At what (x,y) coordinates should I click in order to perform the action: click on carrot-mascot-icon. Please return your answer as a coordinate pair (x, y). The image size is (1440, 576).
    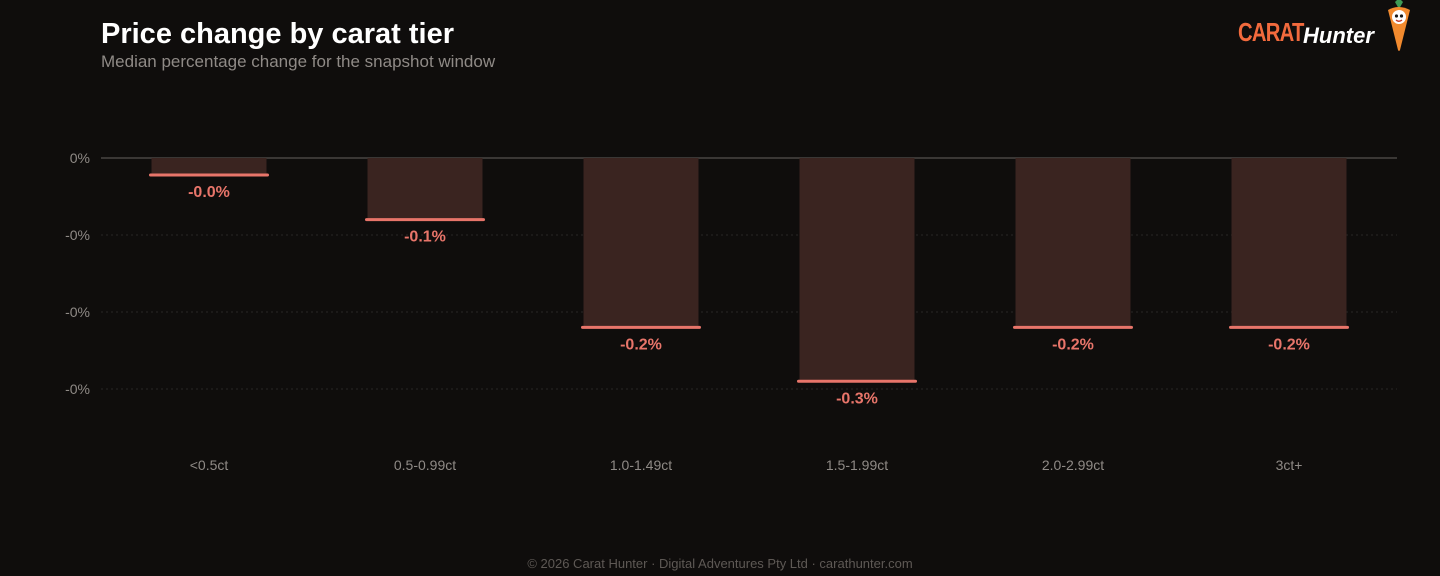
    Looking at the image, I should click on (1399, 25).